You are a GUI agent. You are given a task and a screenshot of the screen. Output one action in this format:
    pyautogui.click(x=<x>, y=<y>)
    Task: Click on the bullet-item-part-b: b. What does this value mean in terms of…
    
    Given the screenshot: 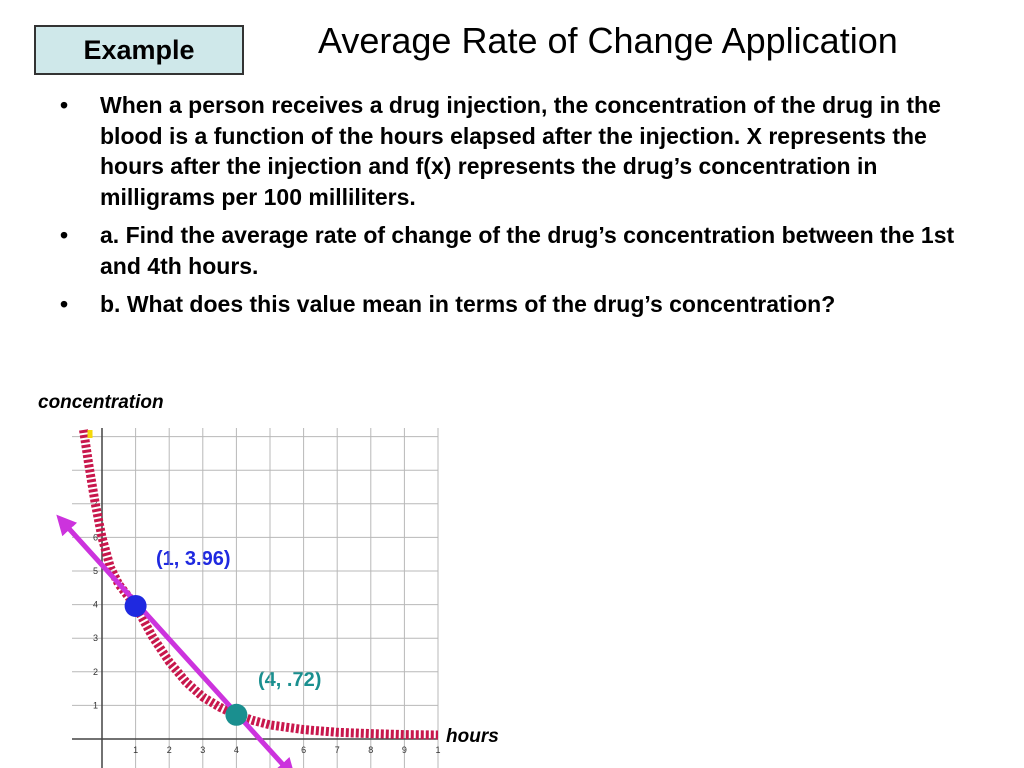 What is the action you would take?
    pyautogui.click(x=516, y=304)
    